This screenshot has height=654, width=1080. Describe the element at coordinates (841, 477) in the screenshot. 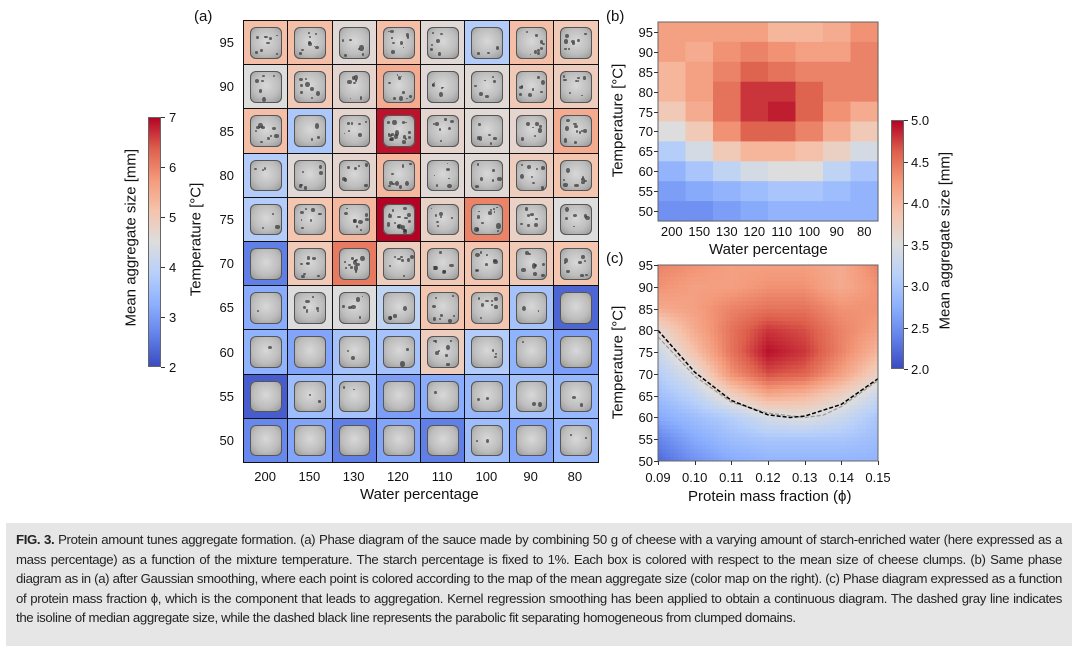

I see `x-tick-label: 0.14` at that location.